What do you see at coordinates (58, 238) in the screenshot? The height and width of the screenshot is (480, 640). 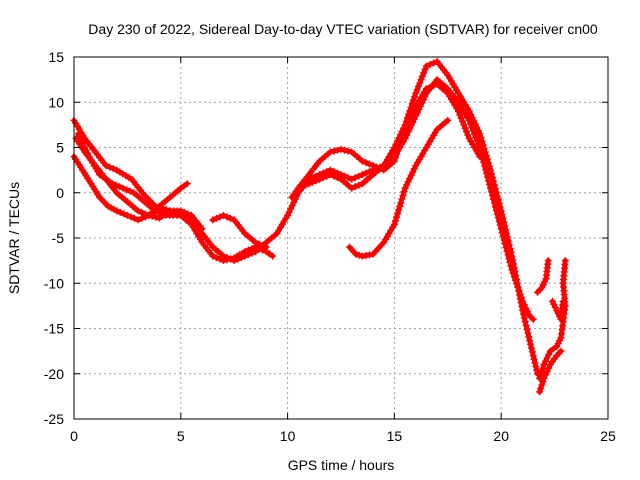 I see `y-tick-label: -5` at bounding box center [58, 238].